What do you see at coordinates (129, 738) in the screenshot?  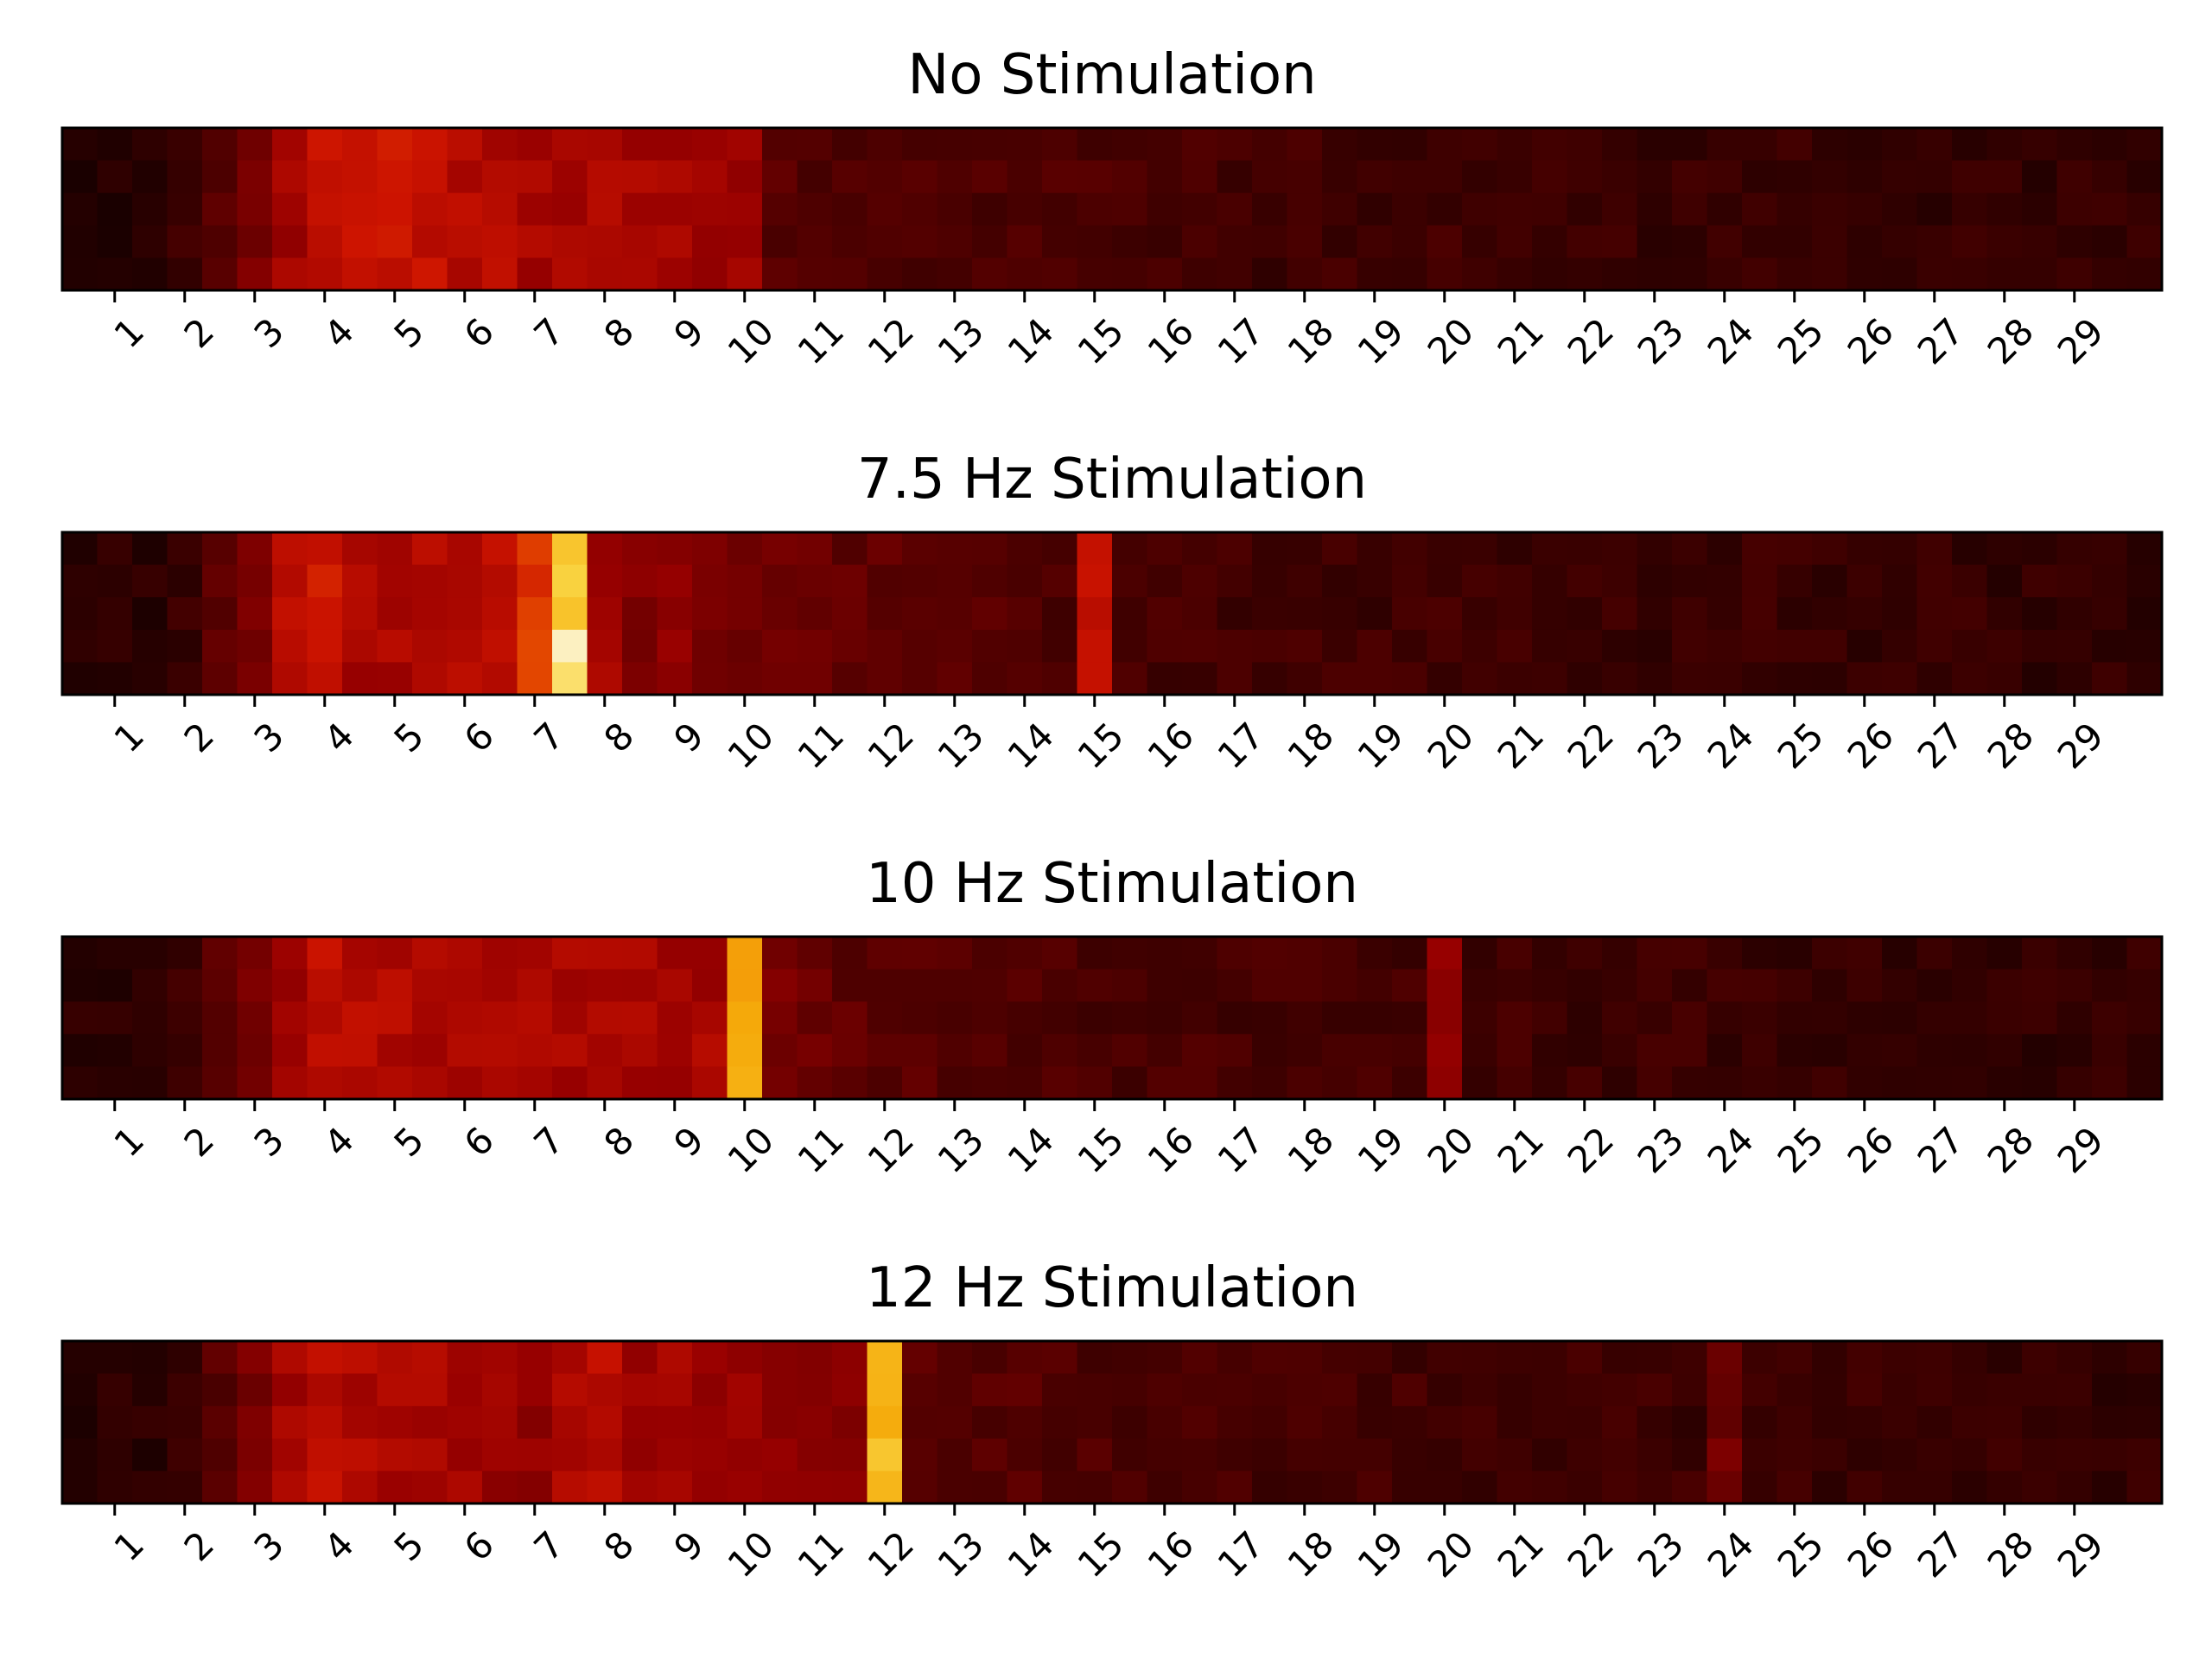 I see `x-tick-label: 1` at bounding box center [129, 738].